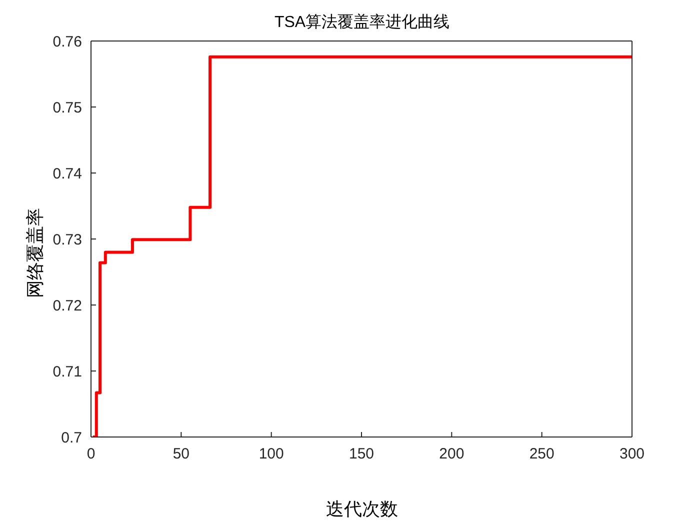 This screenshot has width=700, height=525. What do you see at coordinates (632, 454) in the screenshot?
I see `x-tick-label: 300` at bounding box center [632, 454].